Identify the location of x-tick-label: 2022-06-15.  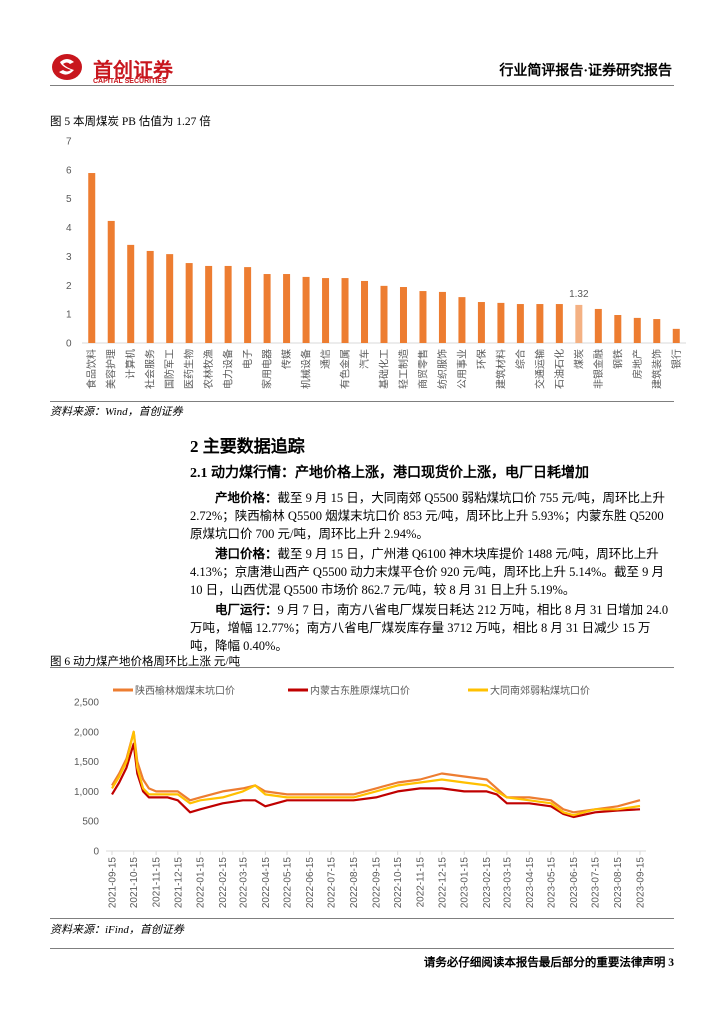
(310, 883).